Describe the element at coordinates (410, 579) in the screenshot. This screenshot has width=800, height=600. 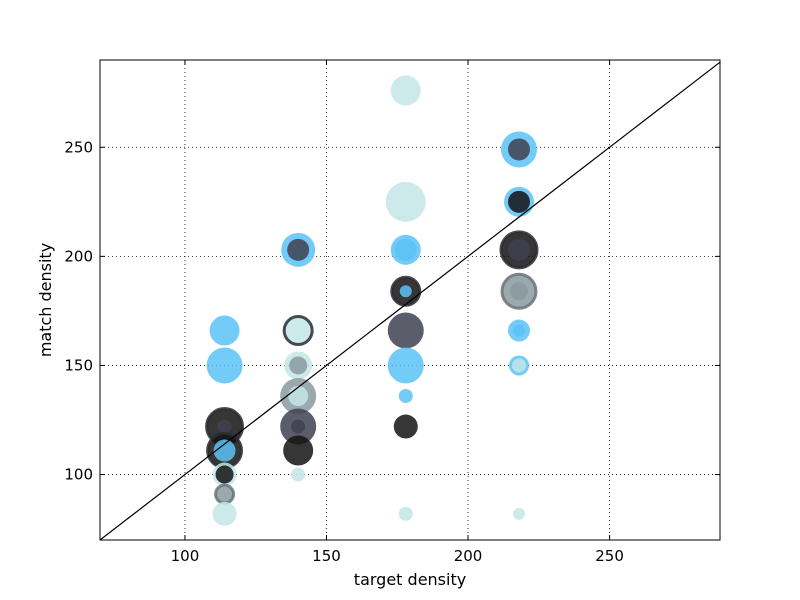
I see `x-axis-label: target density` at that location.